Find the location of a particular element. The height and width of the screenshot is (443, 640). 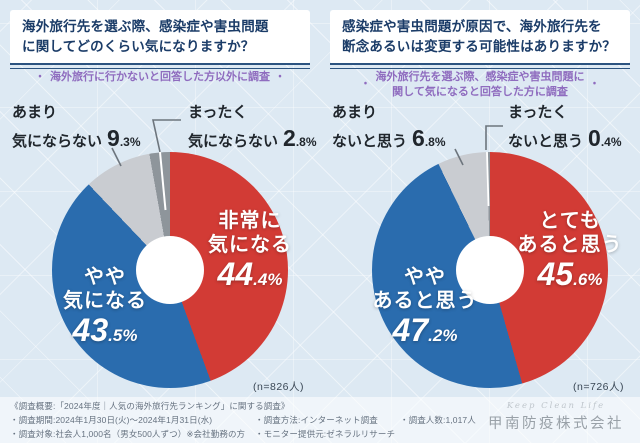

slice-pct-somewhat-concerned: 43.5% is located at coordinates (105, 330).